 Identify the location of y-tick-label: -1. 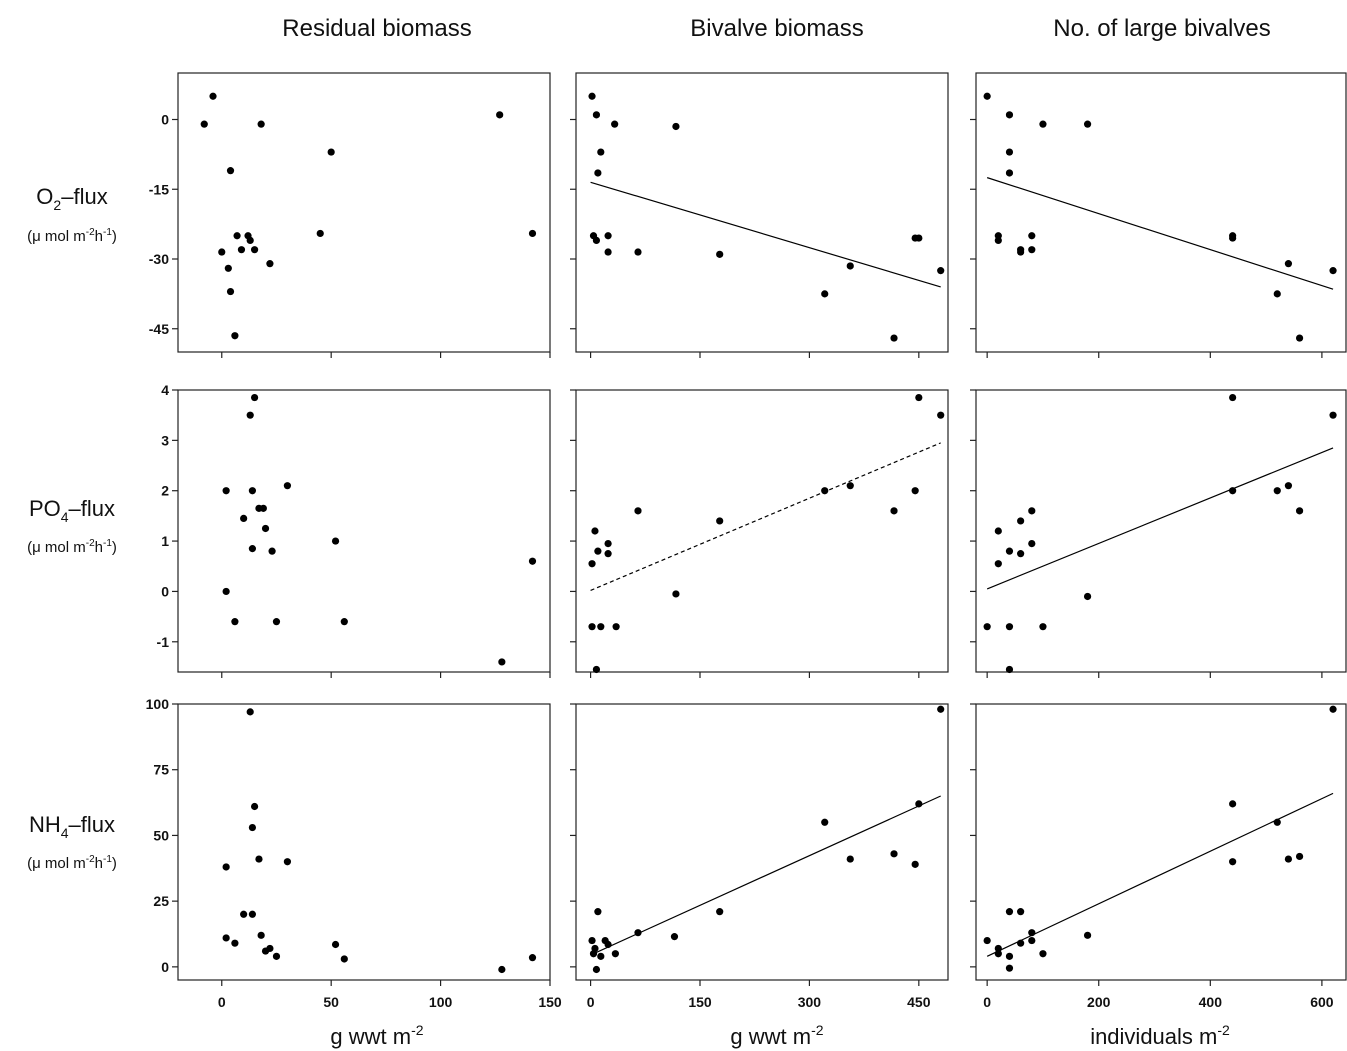
(163, 642).